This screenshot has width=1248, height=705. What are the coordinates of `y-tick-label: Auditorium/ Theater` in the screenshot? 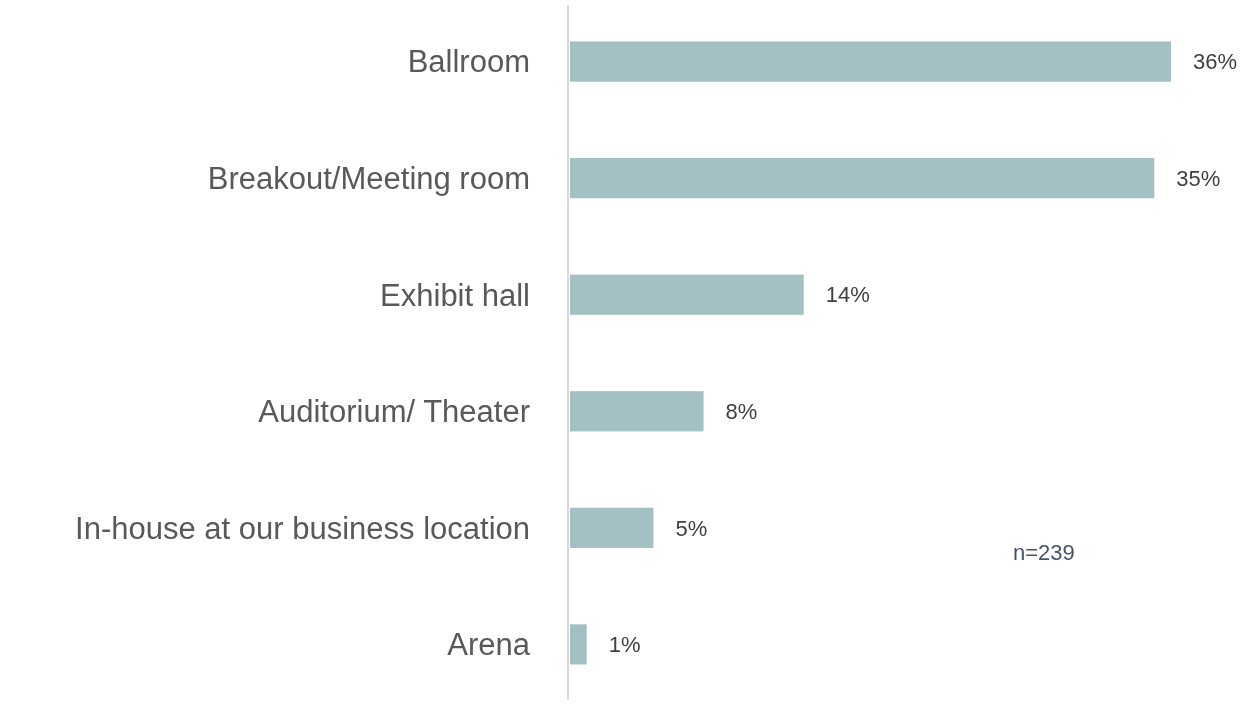 It's located at (394, 412).